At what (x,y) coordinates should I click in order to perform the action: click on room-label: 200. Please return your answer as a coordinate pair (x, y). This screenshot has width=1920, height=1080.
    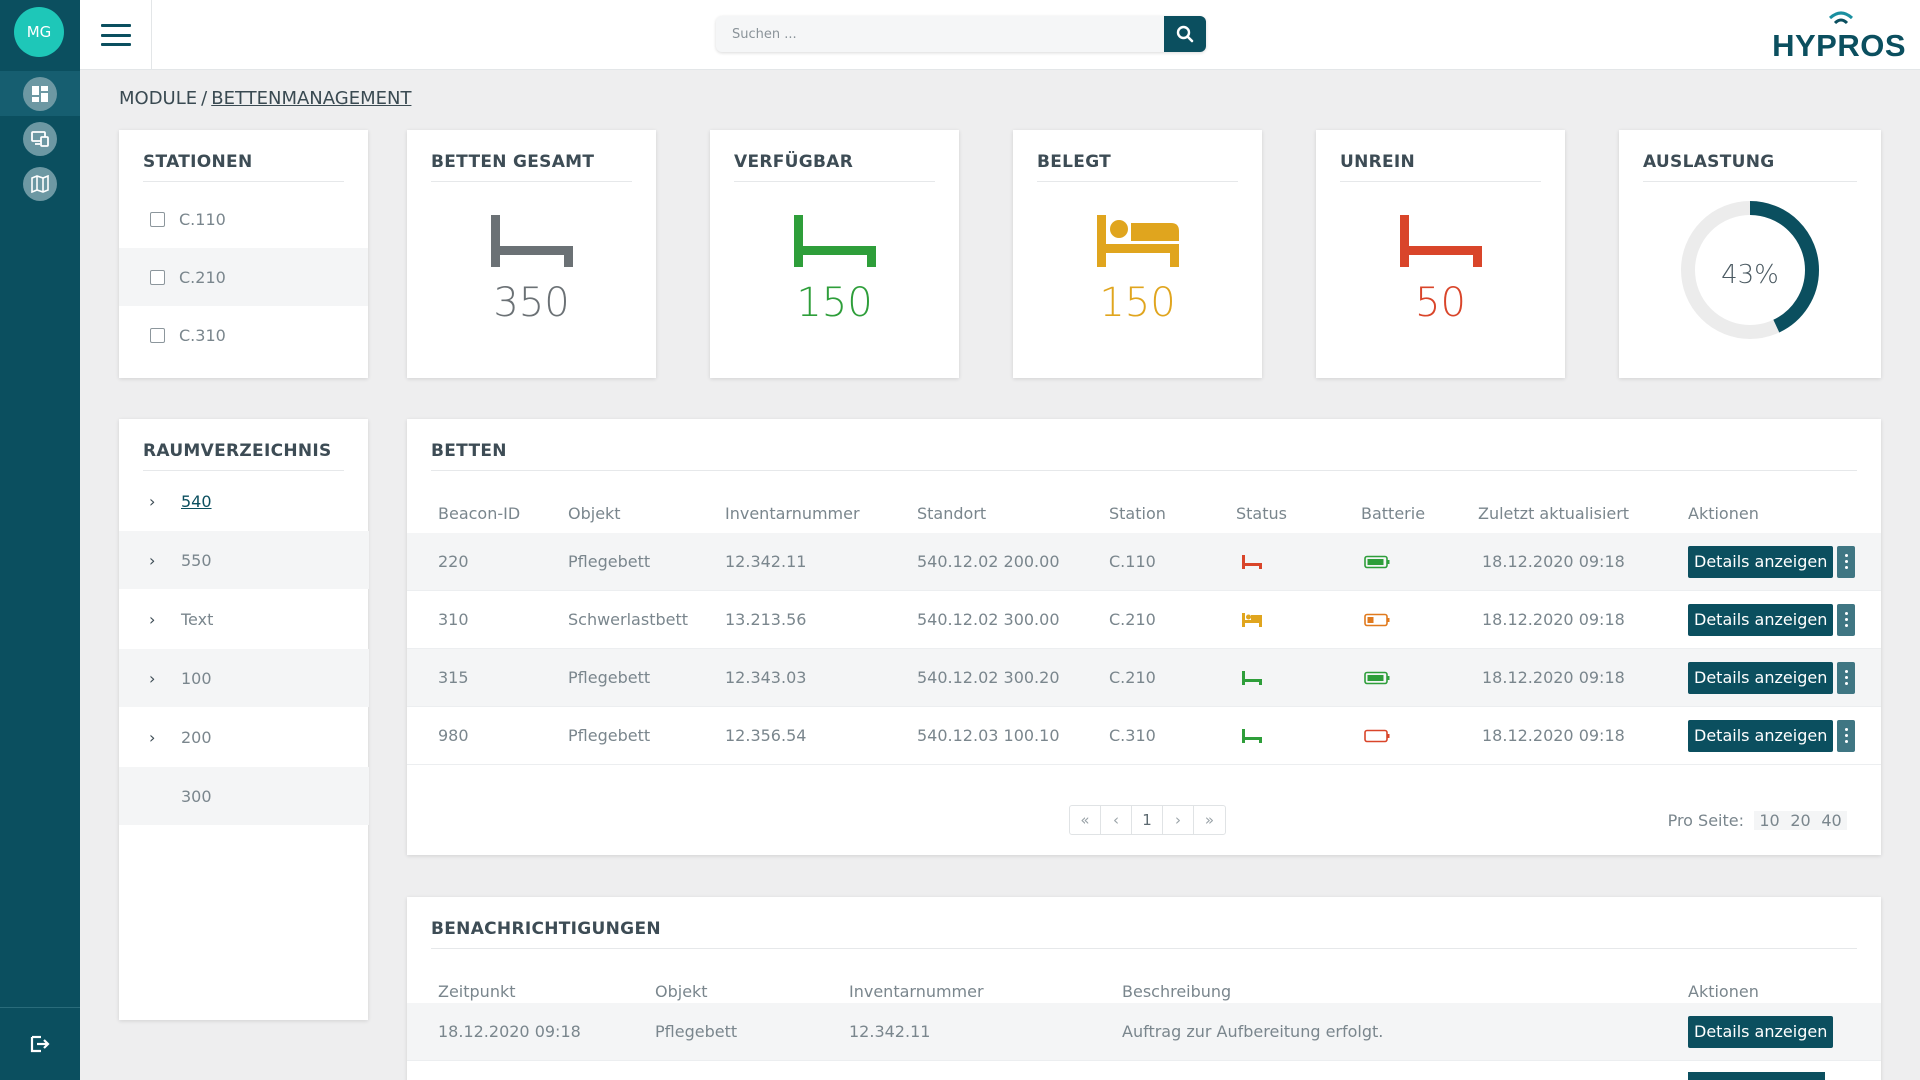
    Looking at the image, I should click on (196, 737).